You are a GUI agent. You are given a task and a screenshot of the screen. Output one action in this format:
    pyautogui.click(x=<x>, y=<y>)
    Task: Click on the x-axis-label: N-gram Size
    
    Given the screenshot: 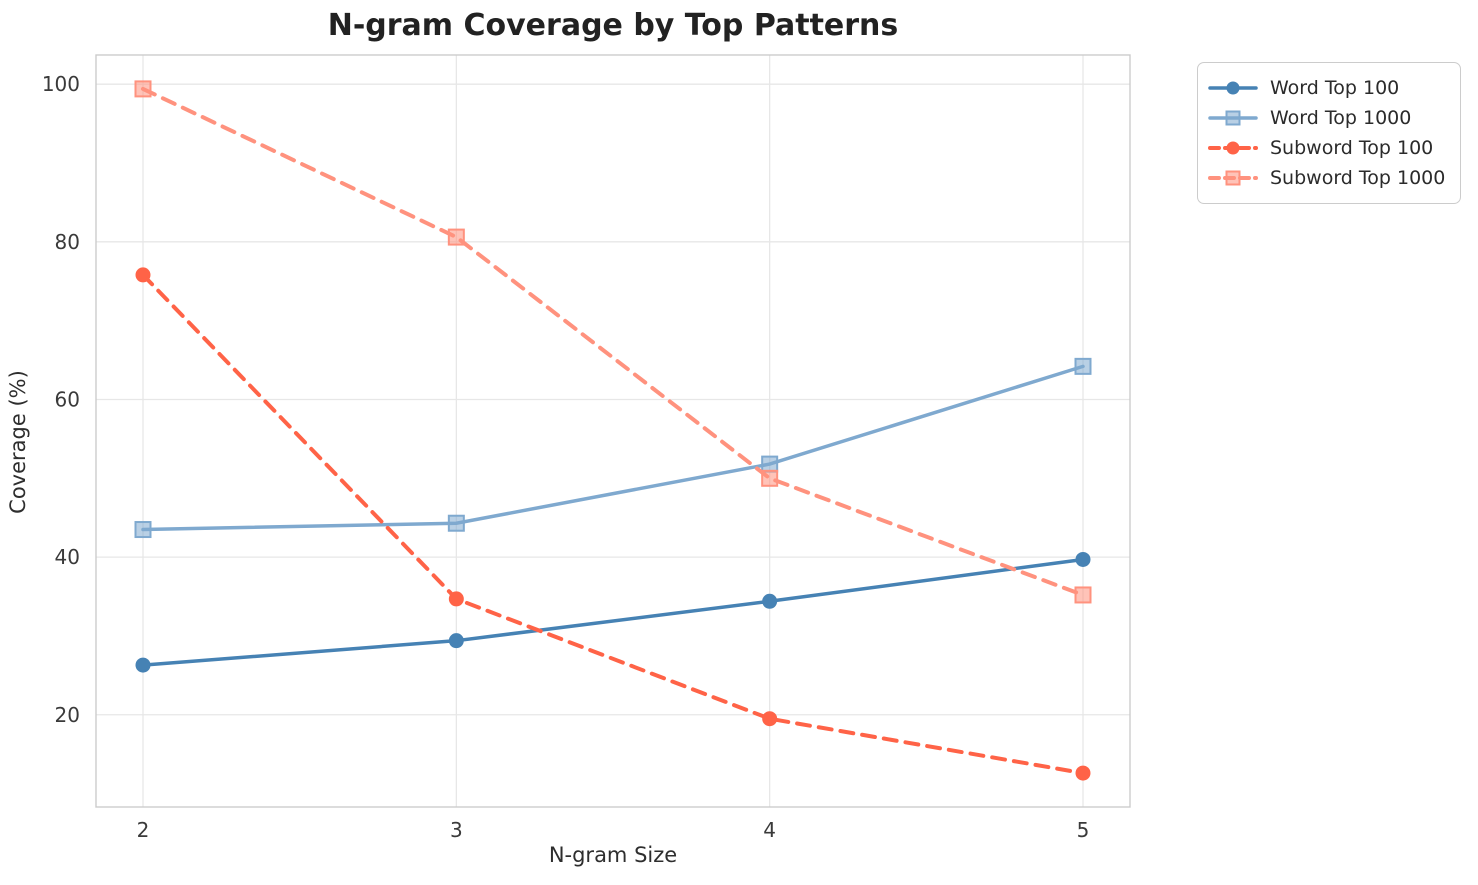 What is the action you would take?
    pyautogui.click(x=613, y=855)
    